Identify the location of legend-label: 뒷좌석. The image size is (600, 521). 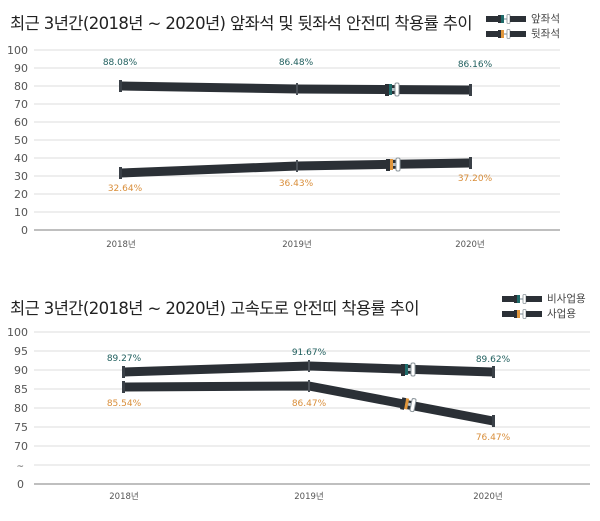
(545, 34).